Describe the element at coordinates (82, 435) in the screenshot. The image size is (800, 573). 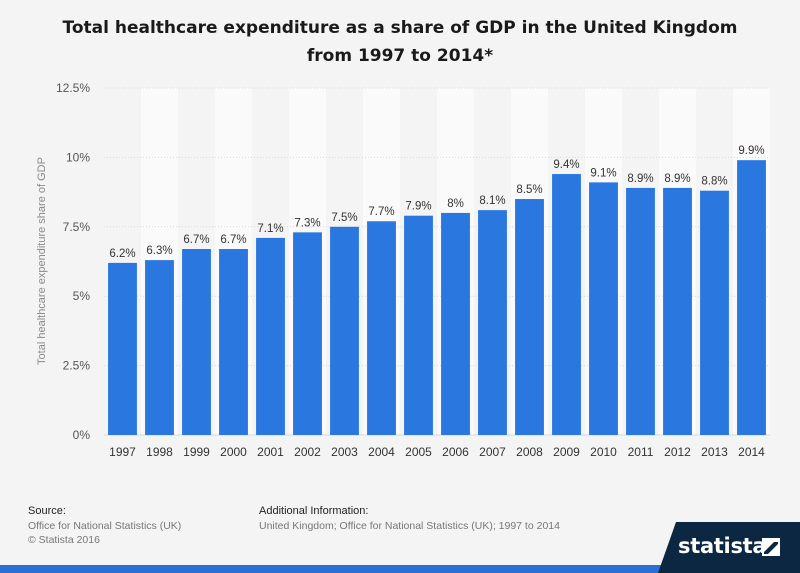
I see `y-tick-label: 0%` at that location.